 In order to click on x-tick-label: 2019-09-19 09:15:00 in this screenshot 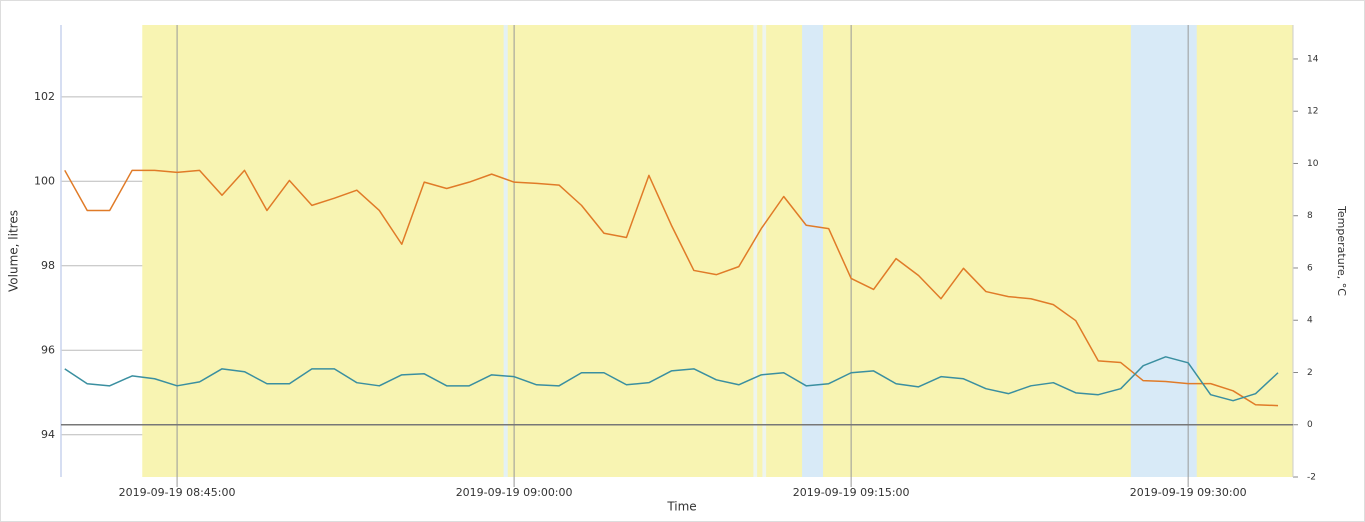, I will do `click(851, 492)`.